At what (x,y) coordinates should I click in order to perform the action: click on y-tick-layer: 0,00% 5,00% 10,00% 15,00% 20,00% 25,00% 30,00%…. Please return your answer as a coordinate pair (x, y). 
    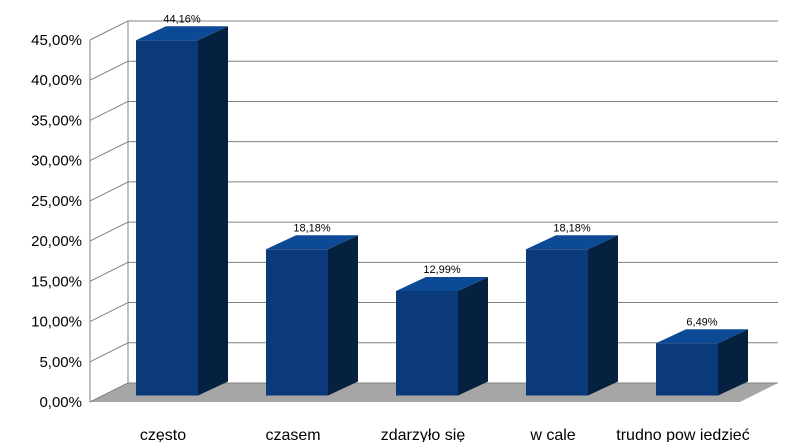
    Looking at the image, I should click on (56, 221).